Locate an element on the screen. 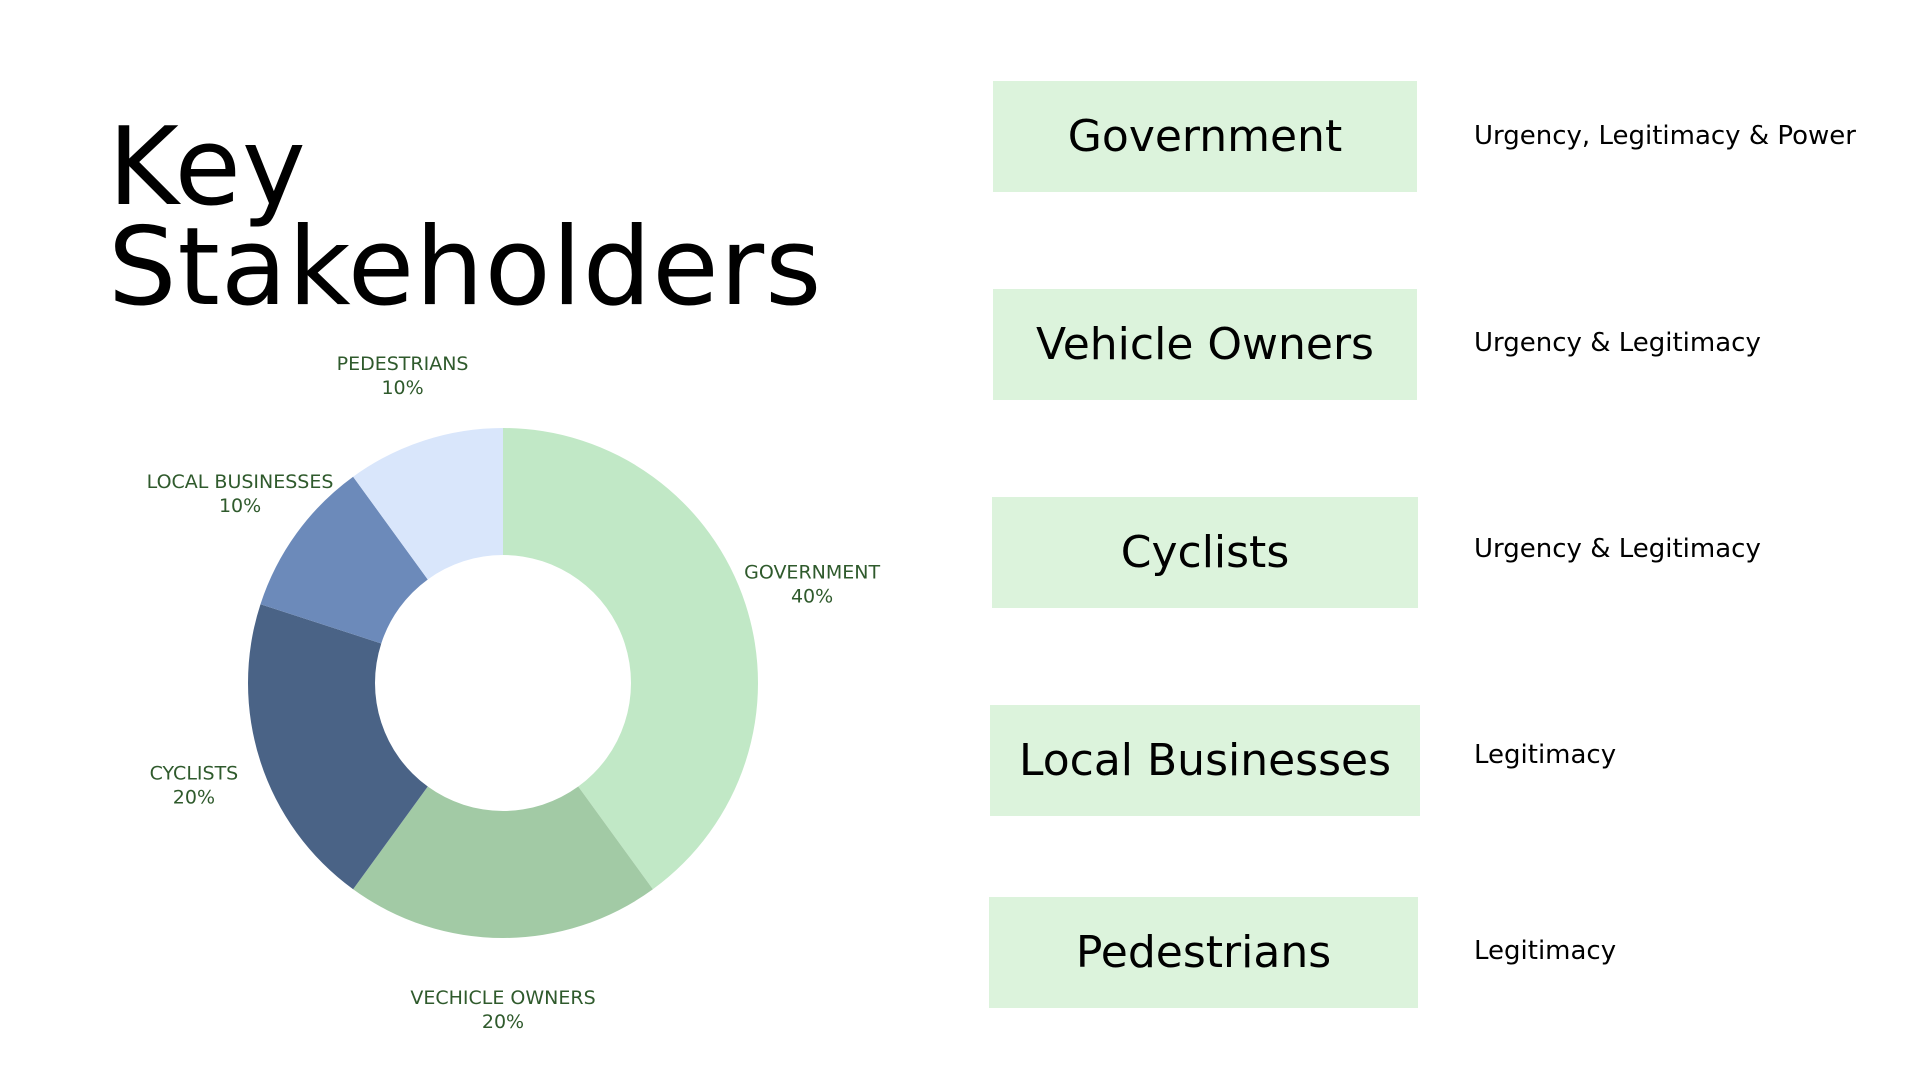 The image size is (1920, 1080). stakeholder-name: Local Businesses is located at coordinates (1205, 760).